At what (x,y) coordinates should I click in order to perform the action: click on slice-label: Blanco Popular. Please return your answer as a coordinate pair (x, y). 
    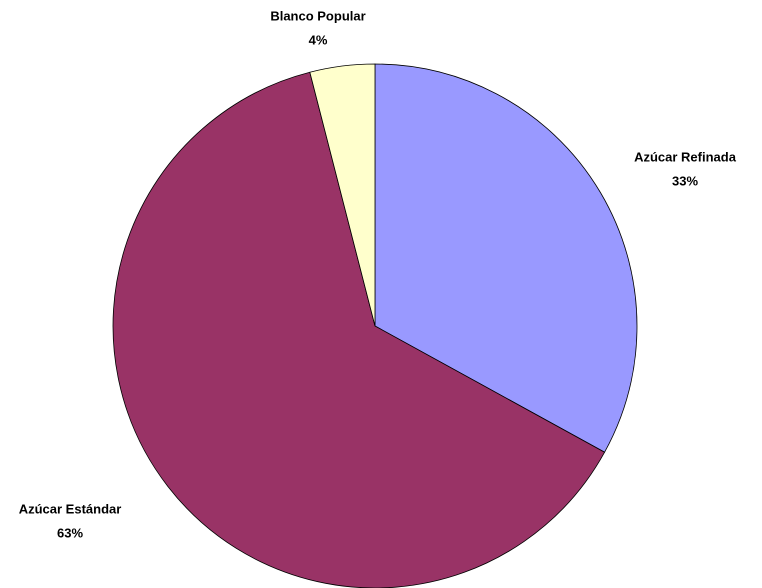
    Looking at the image, I should click on (317, 15).